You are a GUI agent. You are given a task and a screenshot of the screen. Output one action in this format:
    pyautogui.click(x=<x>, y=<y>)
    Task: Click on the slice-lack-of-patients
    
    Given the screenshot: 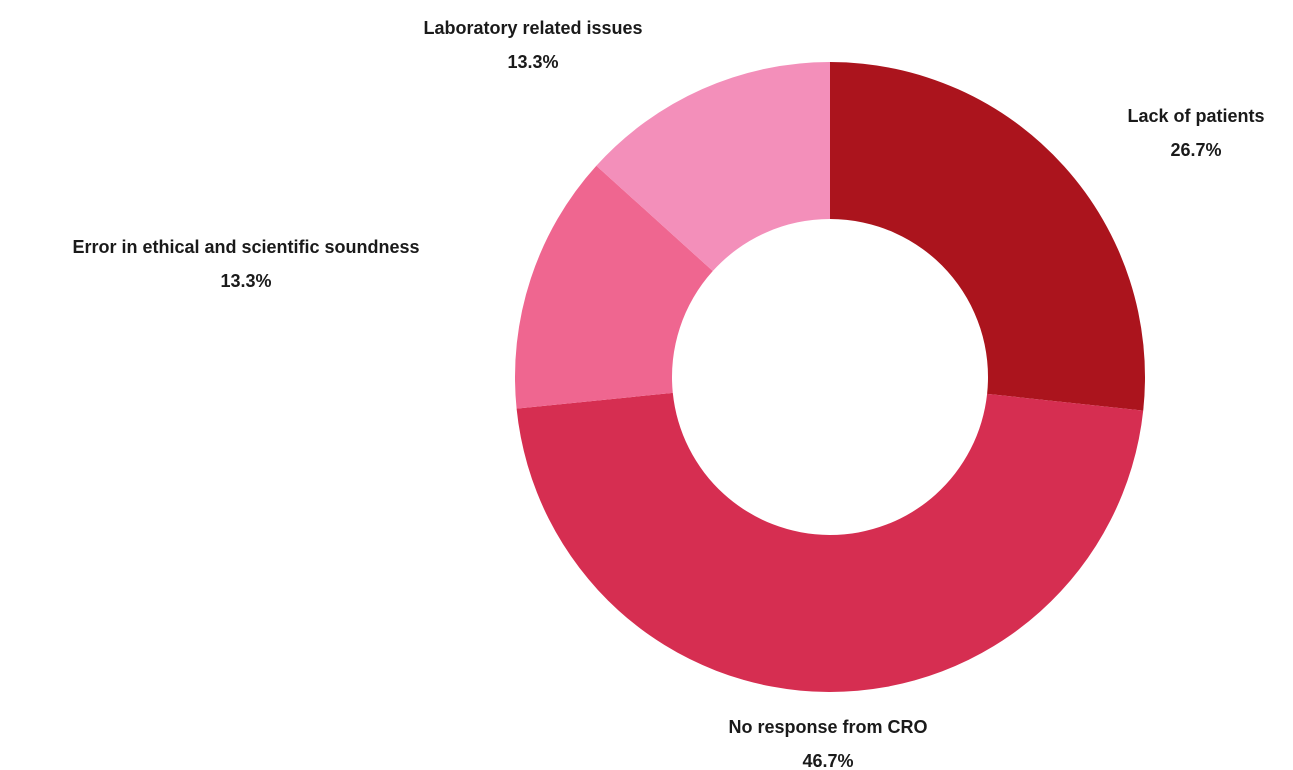 What is the action you would take?
    pyautogui.click(x=987, y=236)
    